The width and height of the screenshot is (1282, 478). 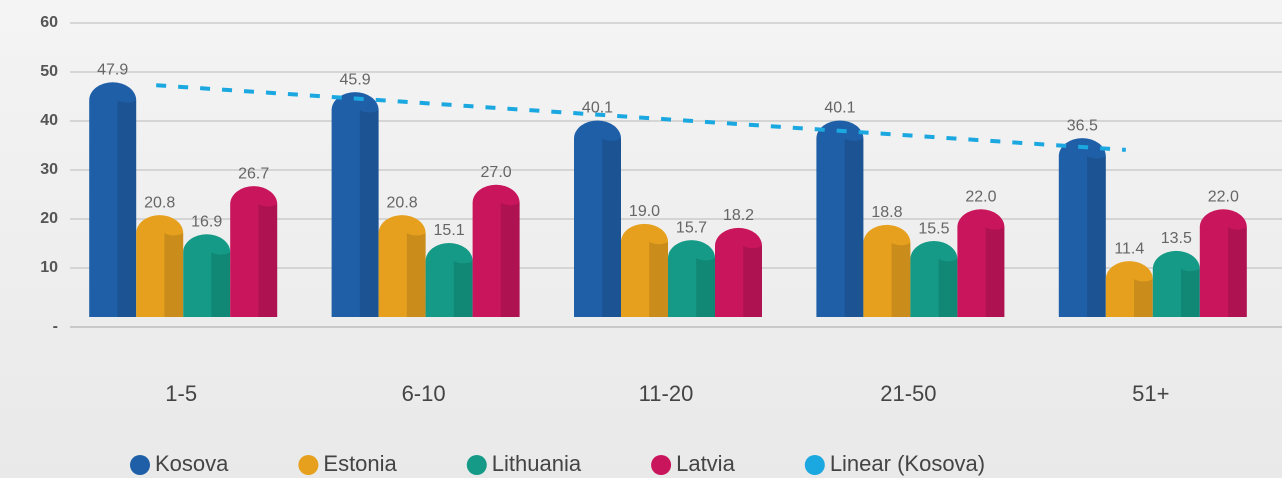 What do you see at coordinates (907, 463) in the screenshot?
I see `legend-label: Linear (Kosova)` at bounding box center [907, 463].